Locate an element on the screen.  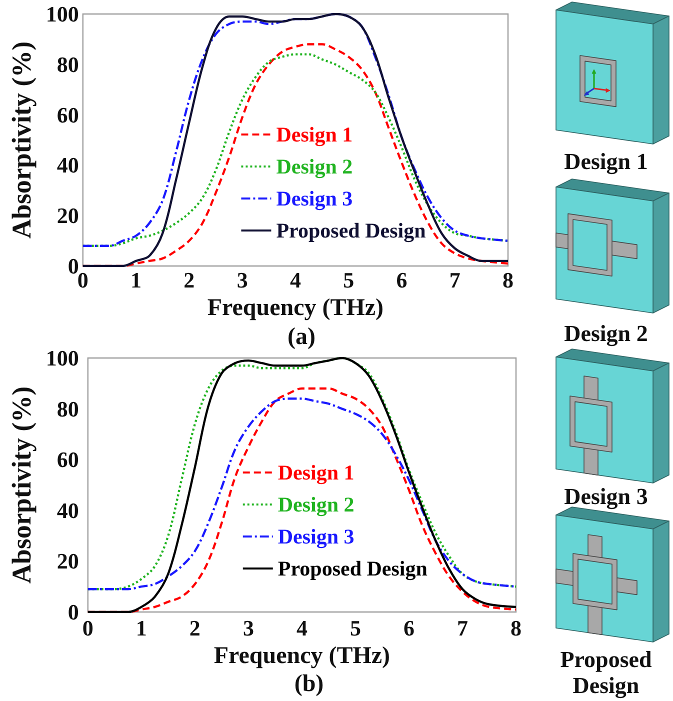
text: Design 3 is located at coordinates (606, 497).